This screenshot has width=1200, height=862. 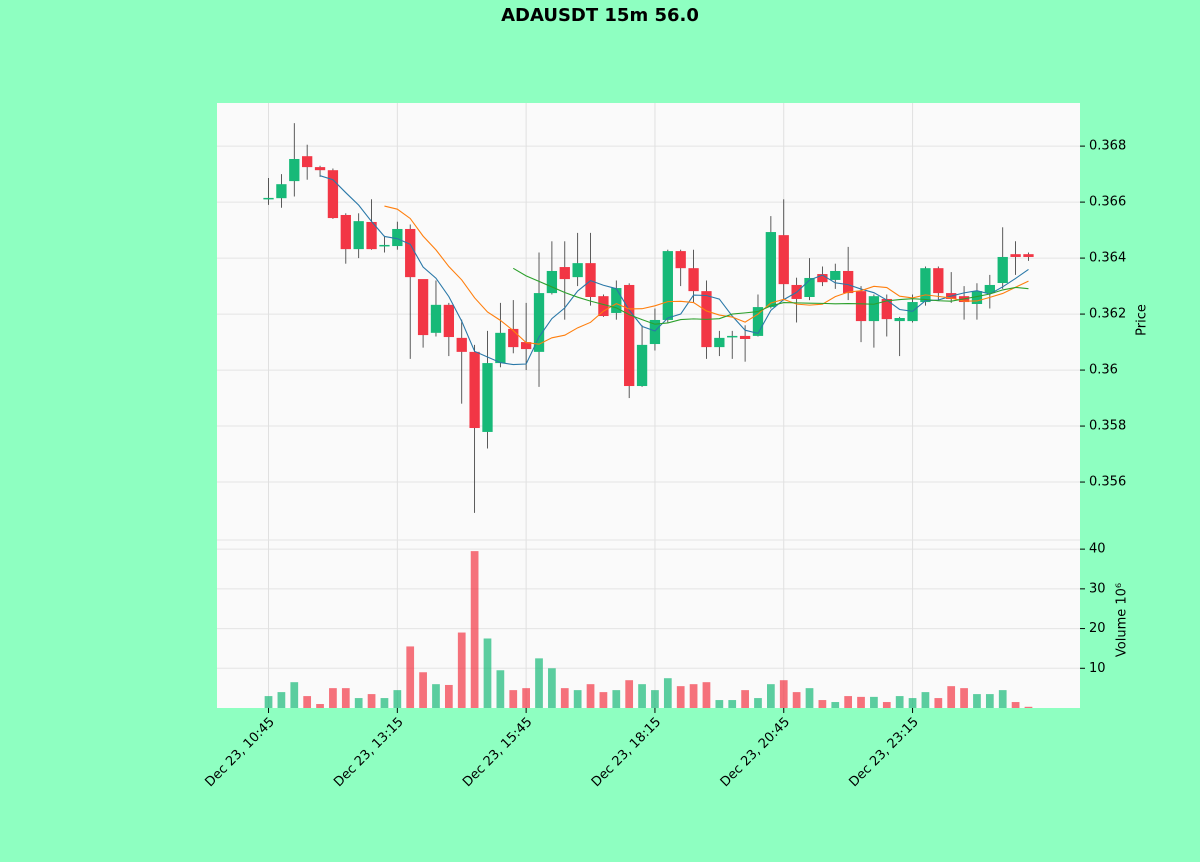 What do you see at coordinates (1142, 320) in the screenshot?
I see `y-axis-label: Price` at bounding box center [1142, 320].